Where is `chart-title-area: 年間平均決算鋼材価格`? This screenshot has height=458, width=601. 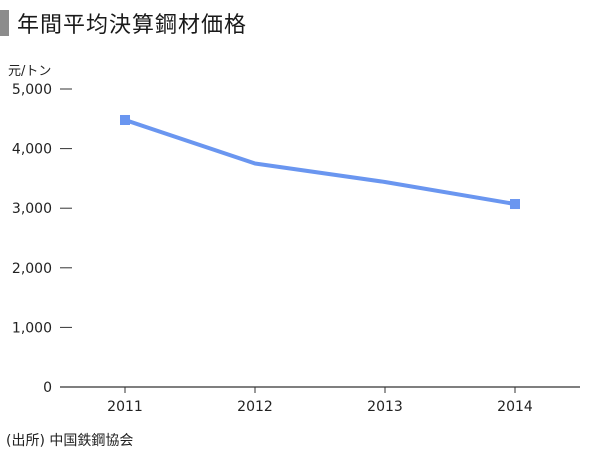
chart-title-area: 年間平均決算鋼材価格 is located at coordinates (123, 23).